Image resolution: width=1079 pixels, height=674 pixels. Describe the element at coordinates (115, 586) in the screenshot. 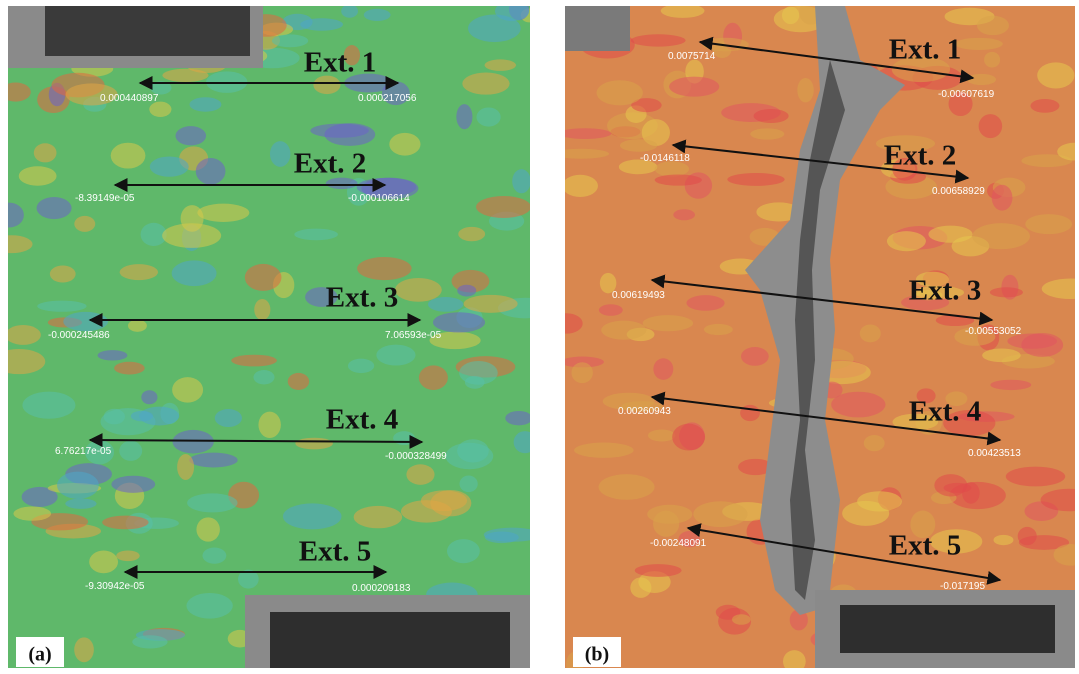

I see `left-value: -9.30942e-05` at that location.